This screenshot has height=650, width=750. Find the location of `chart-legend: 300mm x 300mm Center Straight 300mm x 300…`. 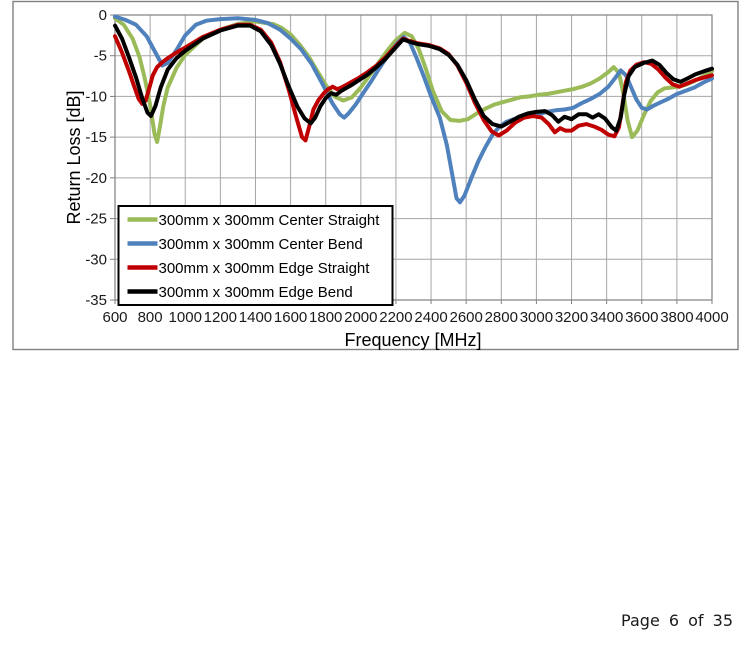

chart-legend: 300mm x 300mm Center Straight 300mm x 300… is located at coordinates (255, 255).